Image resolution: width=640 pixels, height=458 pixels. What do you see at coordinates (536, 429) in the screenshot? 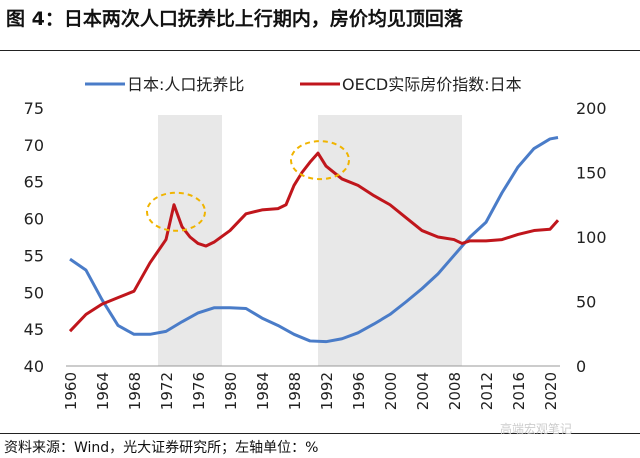
I see `watermark: 高端宏观笔记` at bounding box center [536, 429].